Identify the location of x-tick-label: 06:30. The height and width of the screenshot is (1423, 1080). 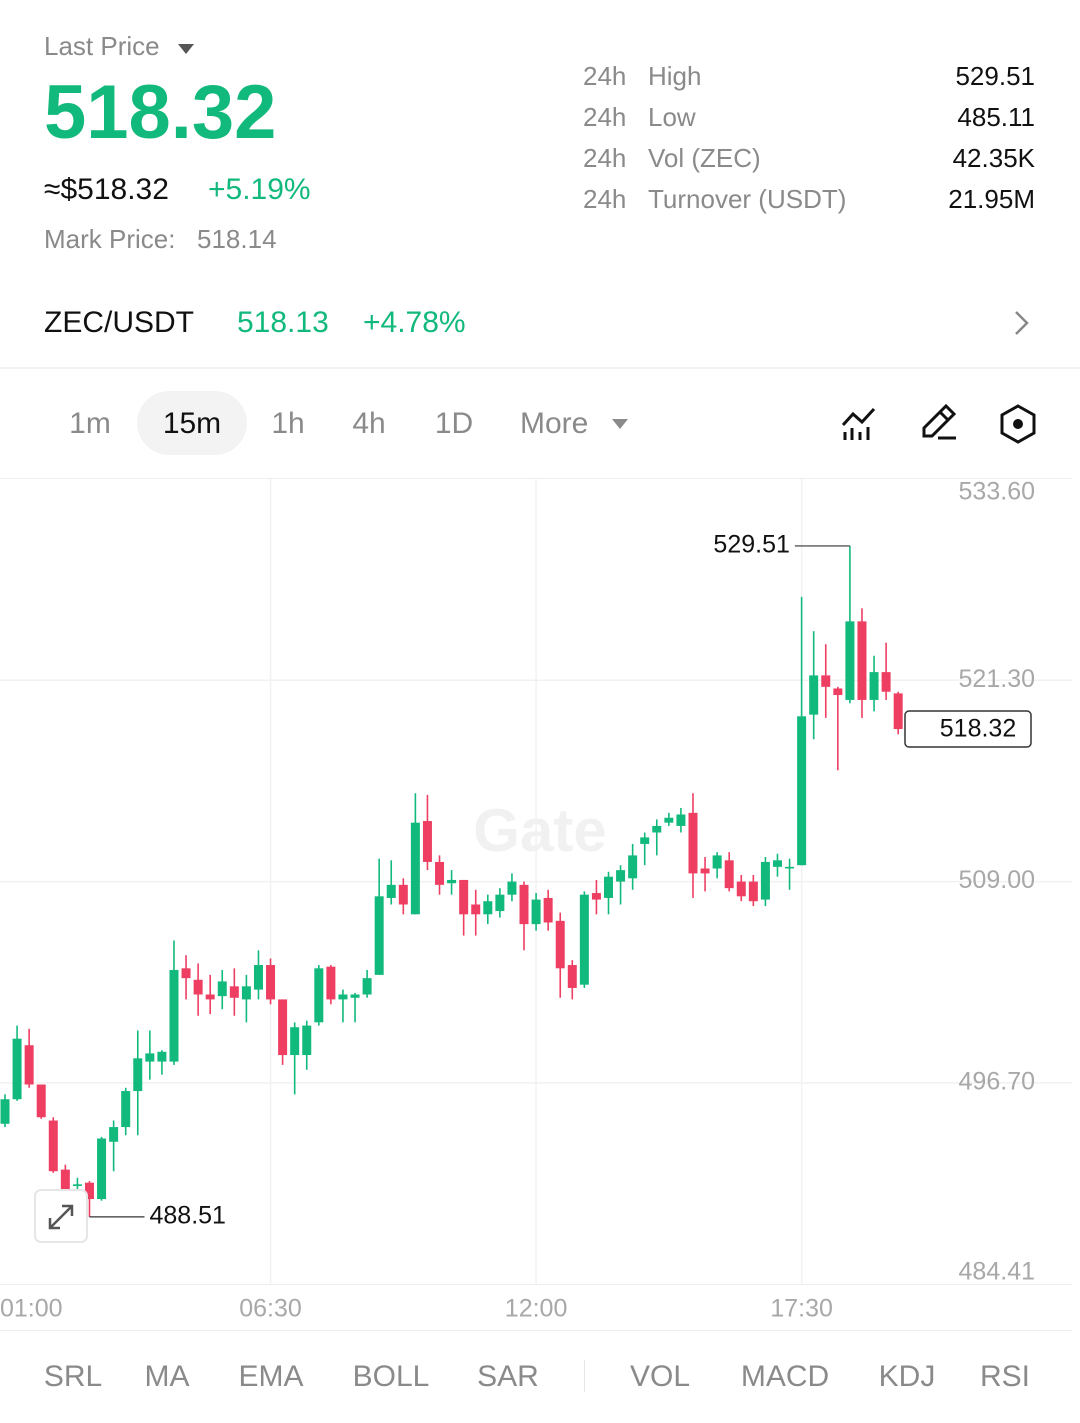
(270, 1309).